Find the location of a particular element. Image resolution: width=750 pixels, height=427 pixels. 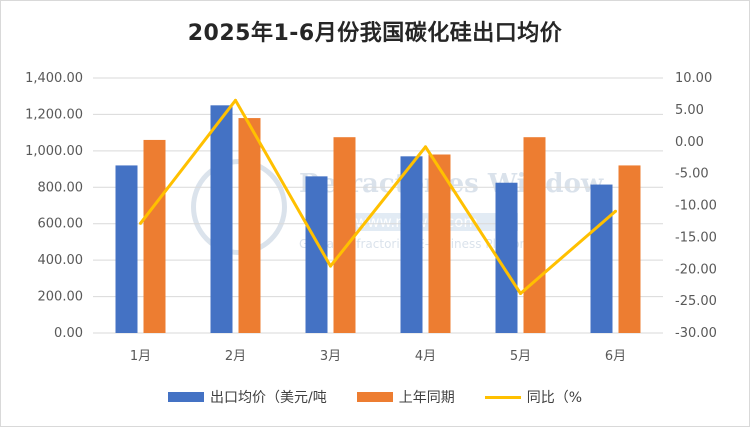

right-tick-label: 10.00 is located at coordinates (693, 78).